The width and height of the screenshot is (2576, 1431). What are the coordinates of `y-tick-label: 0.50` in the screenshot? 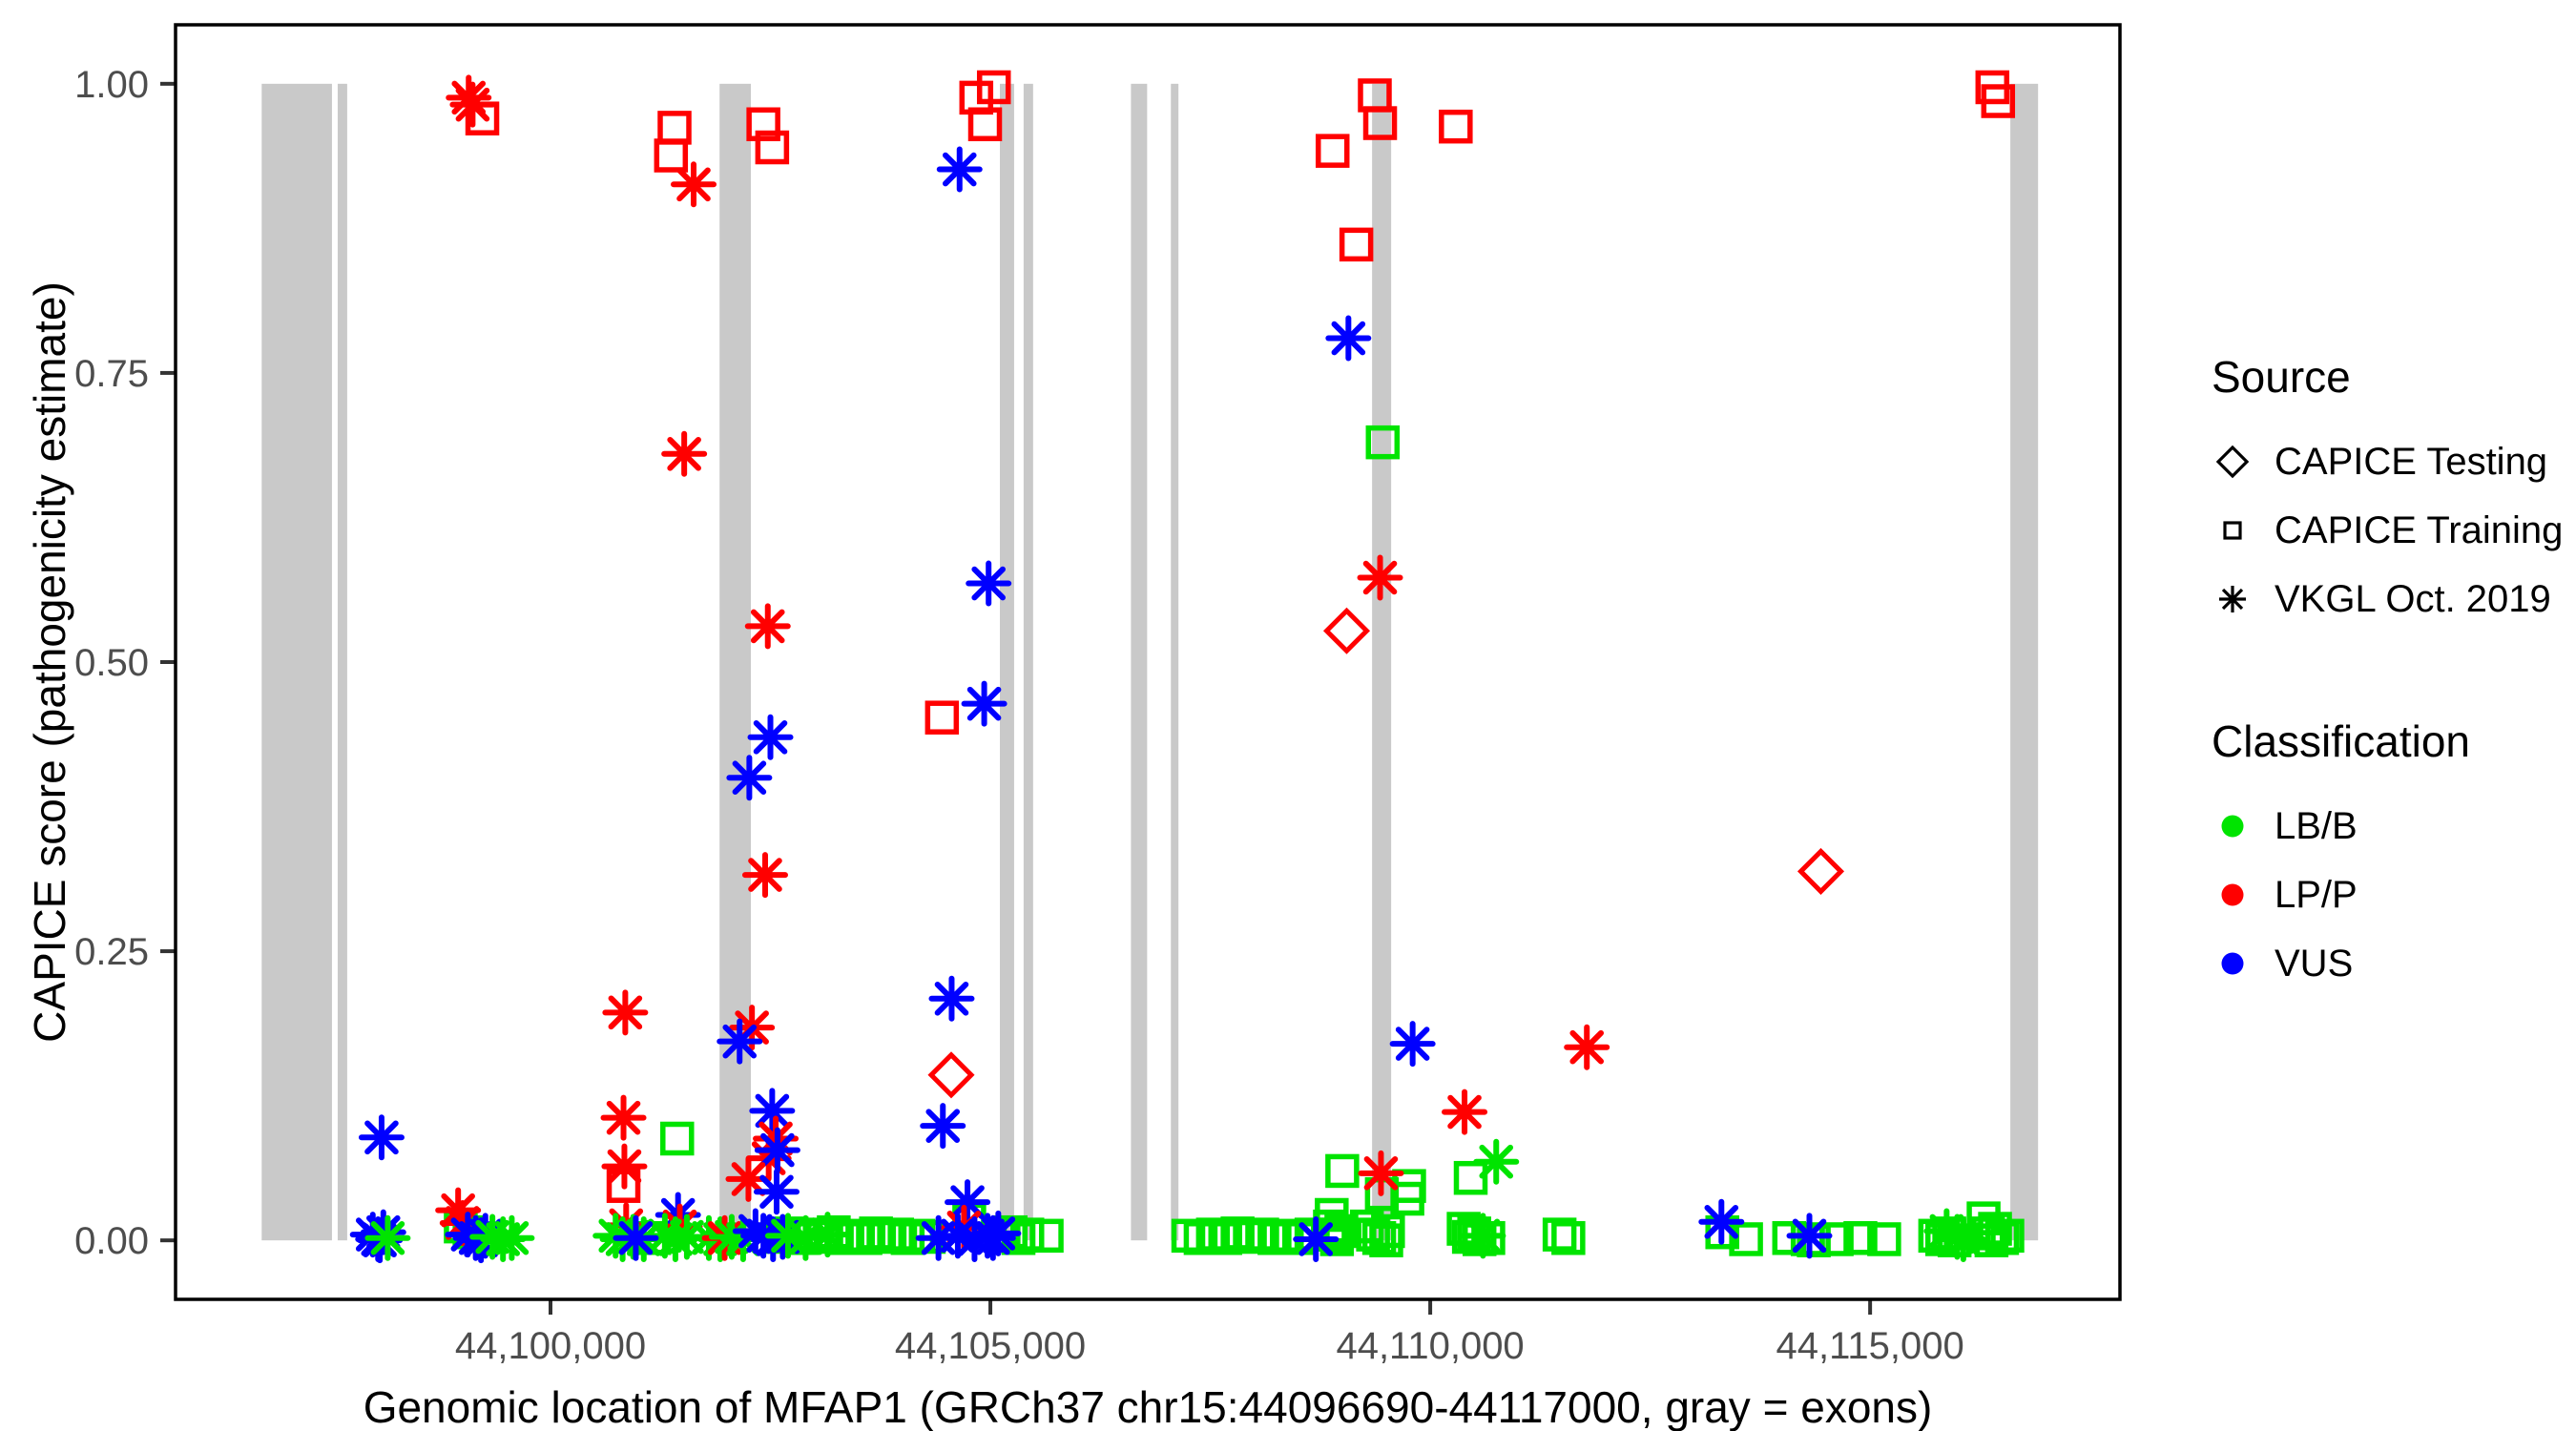 It's located at (111, 663).